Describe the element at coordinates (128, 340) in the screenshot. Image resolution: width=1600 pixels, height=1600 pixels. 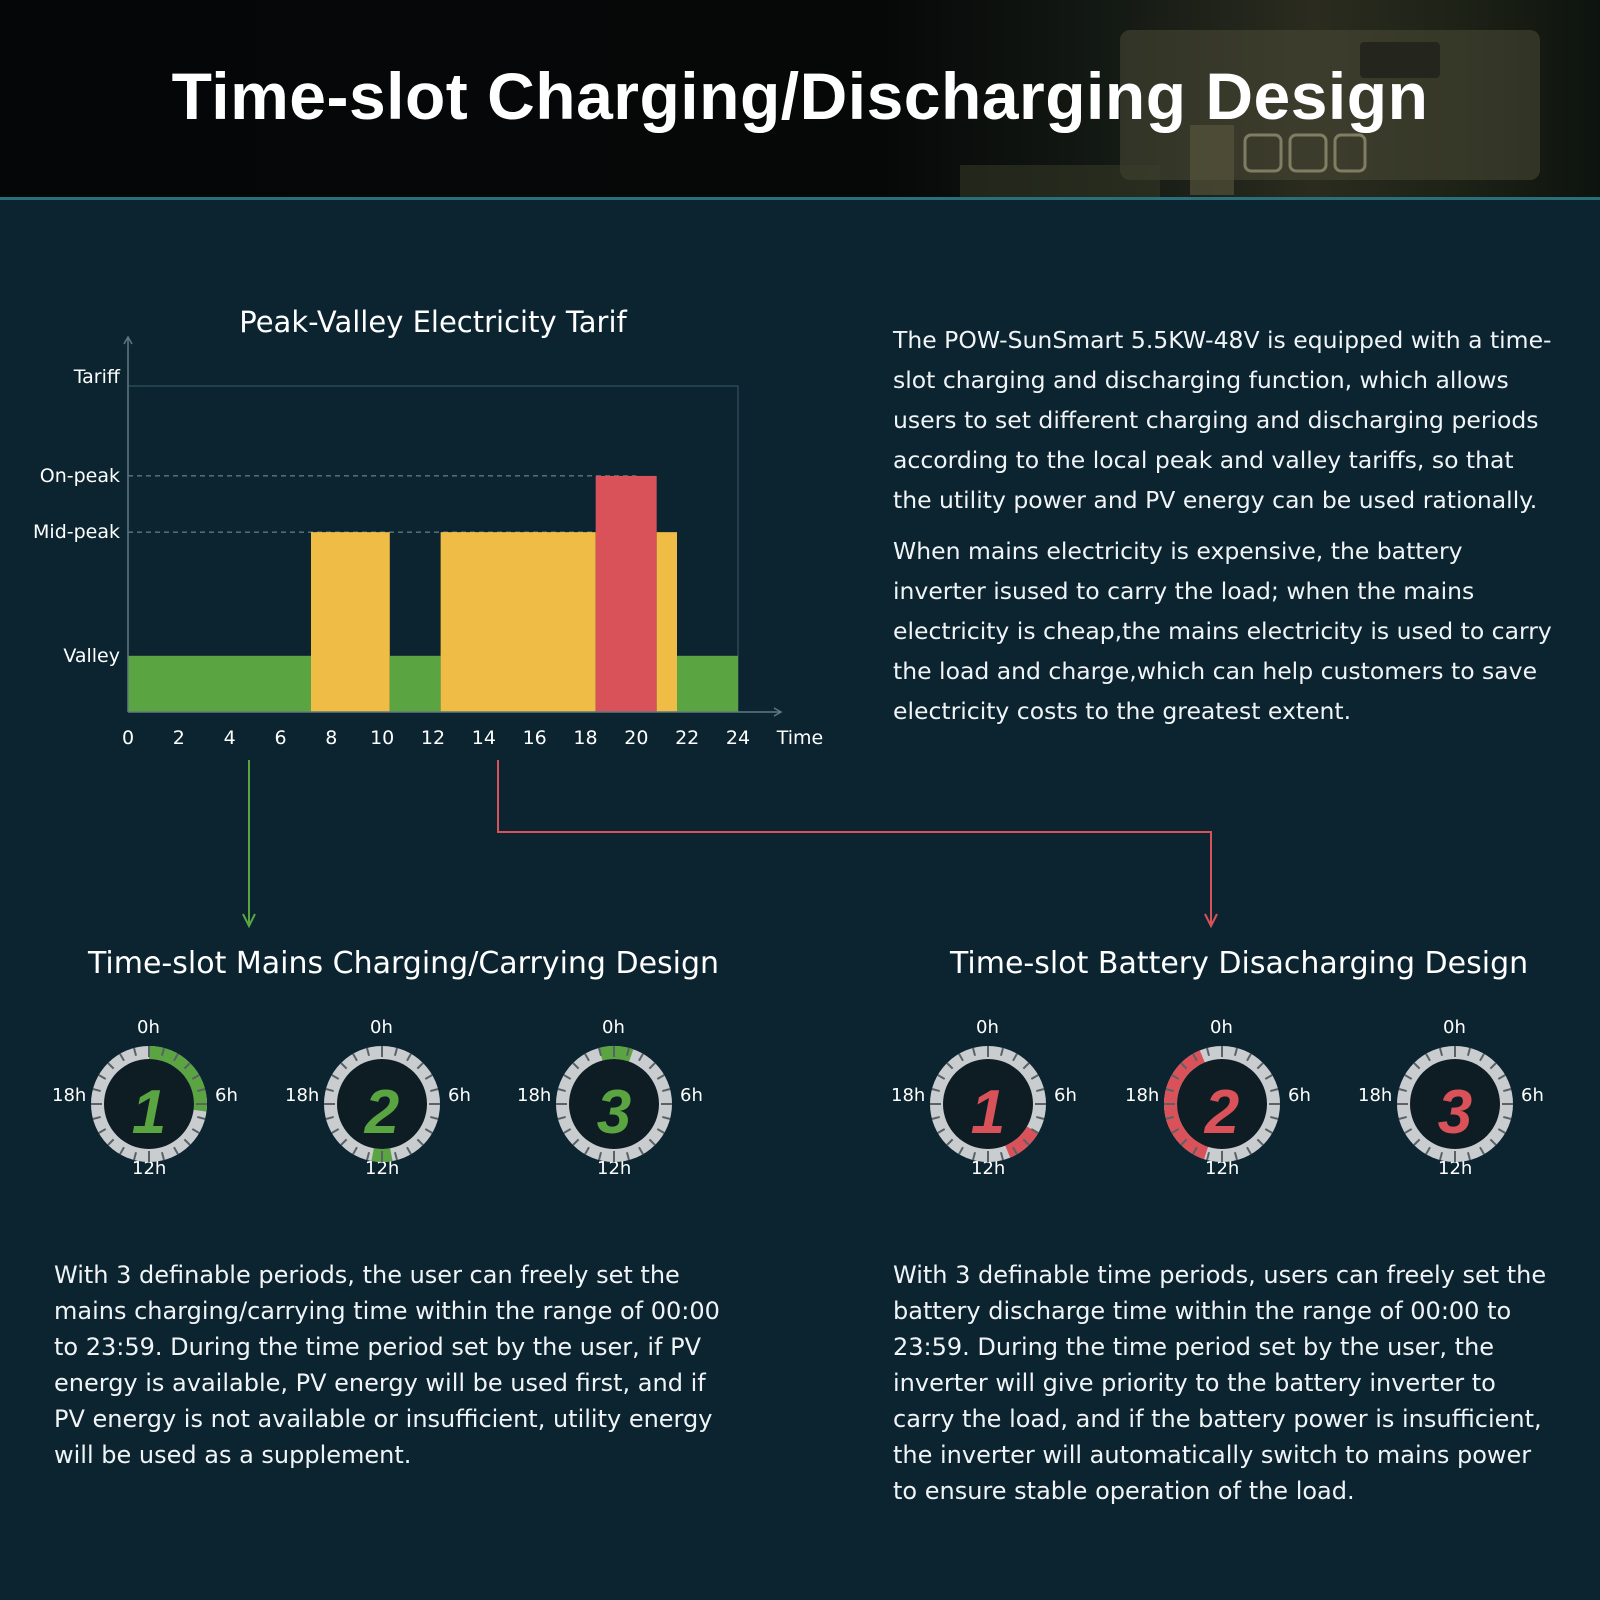
I see `y-axis-arrow` at that location.